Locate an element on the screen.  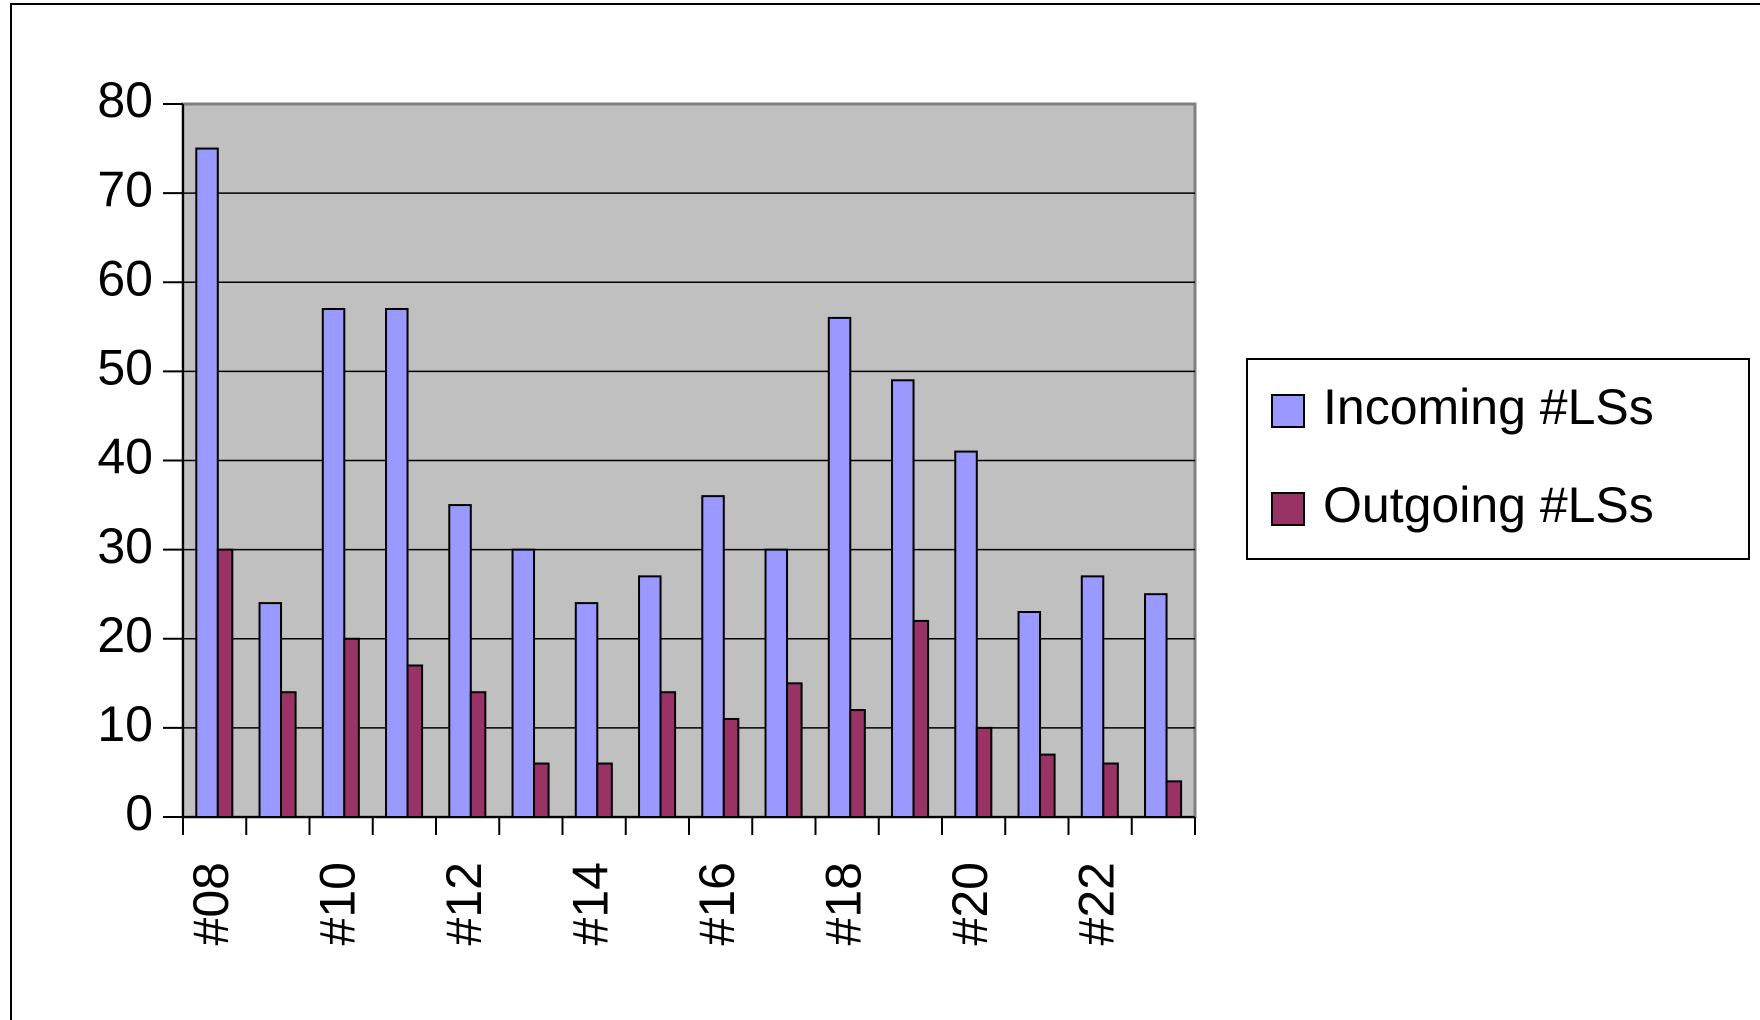
y-tick-label: 40 is located at coordinates (125, 457).